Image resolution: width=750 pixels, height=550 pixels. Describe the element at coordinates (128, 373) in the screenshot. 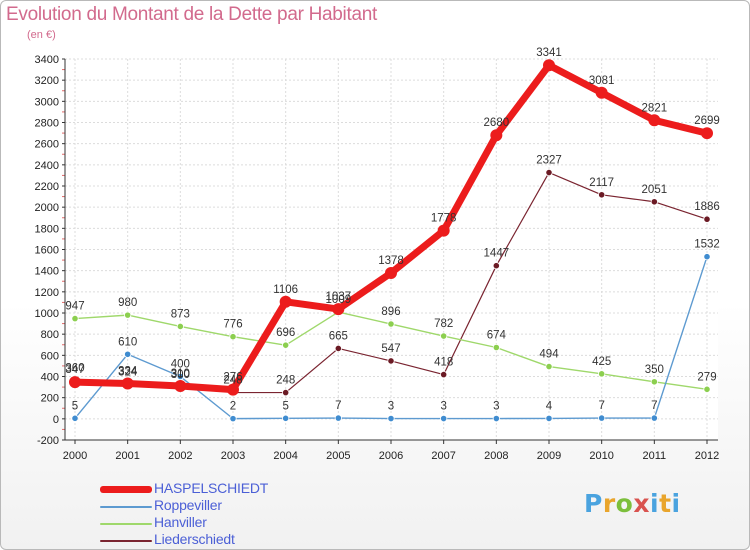

I see `data-label-liederschiedt: 324` at that location.